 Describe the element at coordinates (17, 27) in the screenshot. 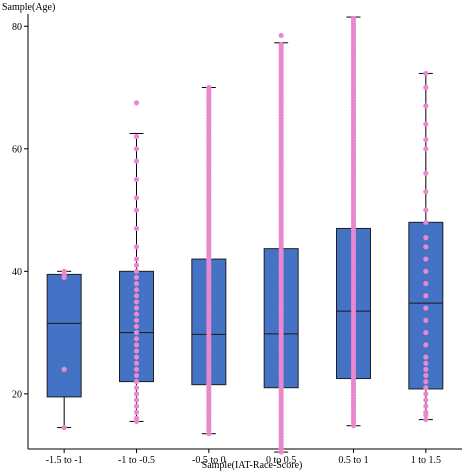

I see `y-tick-label: 80` at that location.